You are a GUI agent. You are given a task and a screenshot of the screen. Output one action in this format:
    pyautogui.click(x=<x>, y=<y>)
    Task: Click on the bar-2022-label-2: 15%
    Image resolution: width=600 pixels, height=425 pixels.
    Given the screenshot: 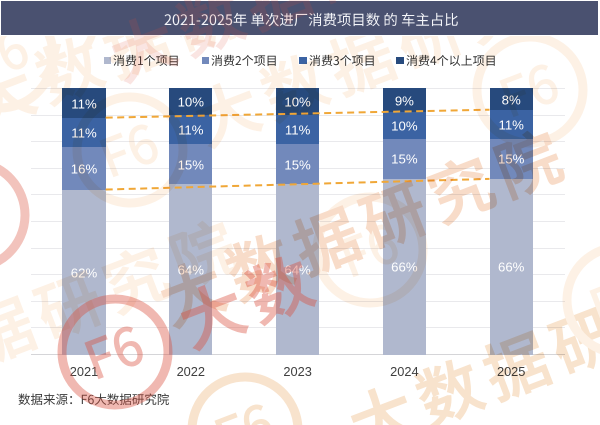 What is the action you would take?
    pyautogui.click(x=190, y=165)
    